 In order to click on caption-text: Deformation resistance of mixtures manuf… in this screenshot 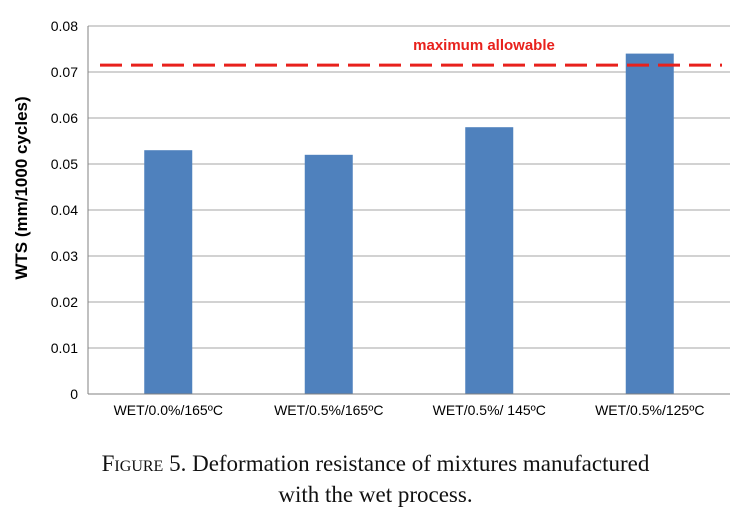, I will do `click(418, 463)`.